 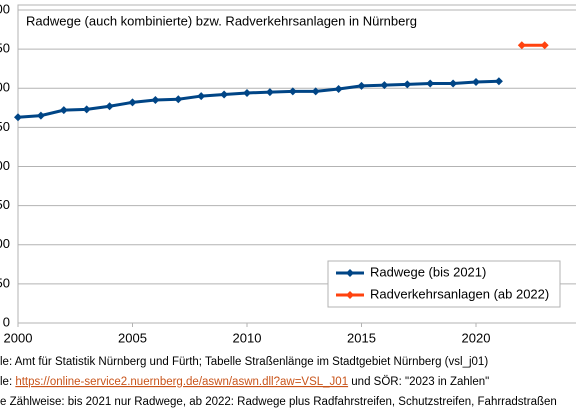 I want to click on x-tick-label: 2010, so click(x=247, y=337).